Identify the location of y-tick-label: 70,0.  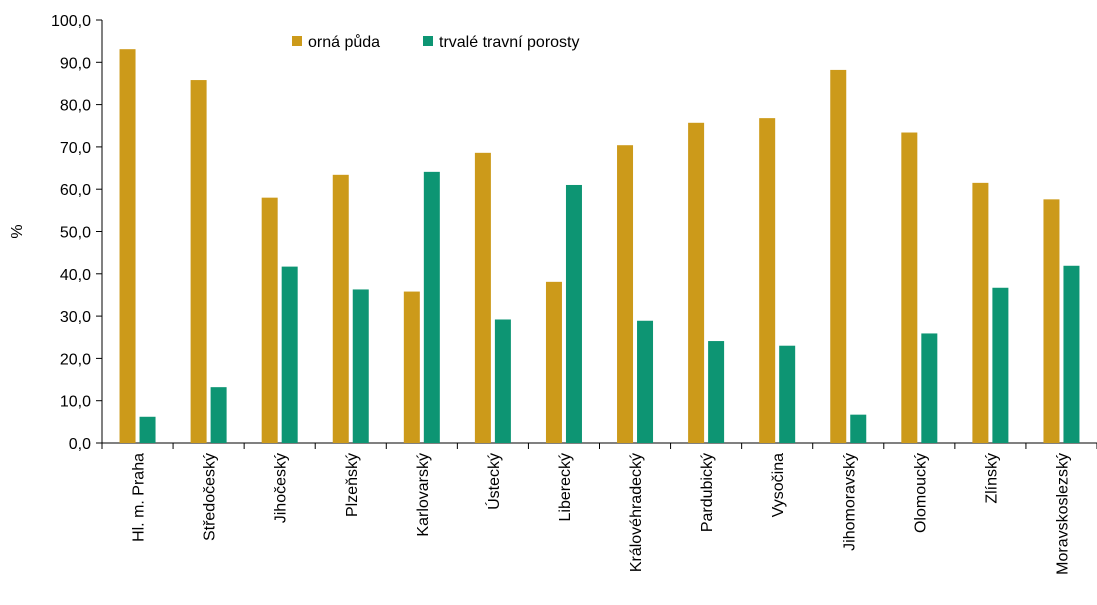
(75, 148).